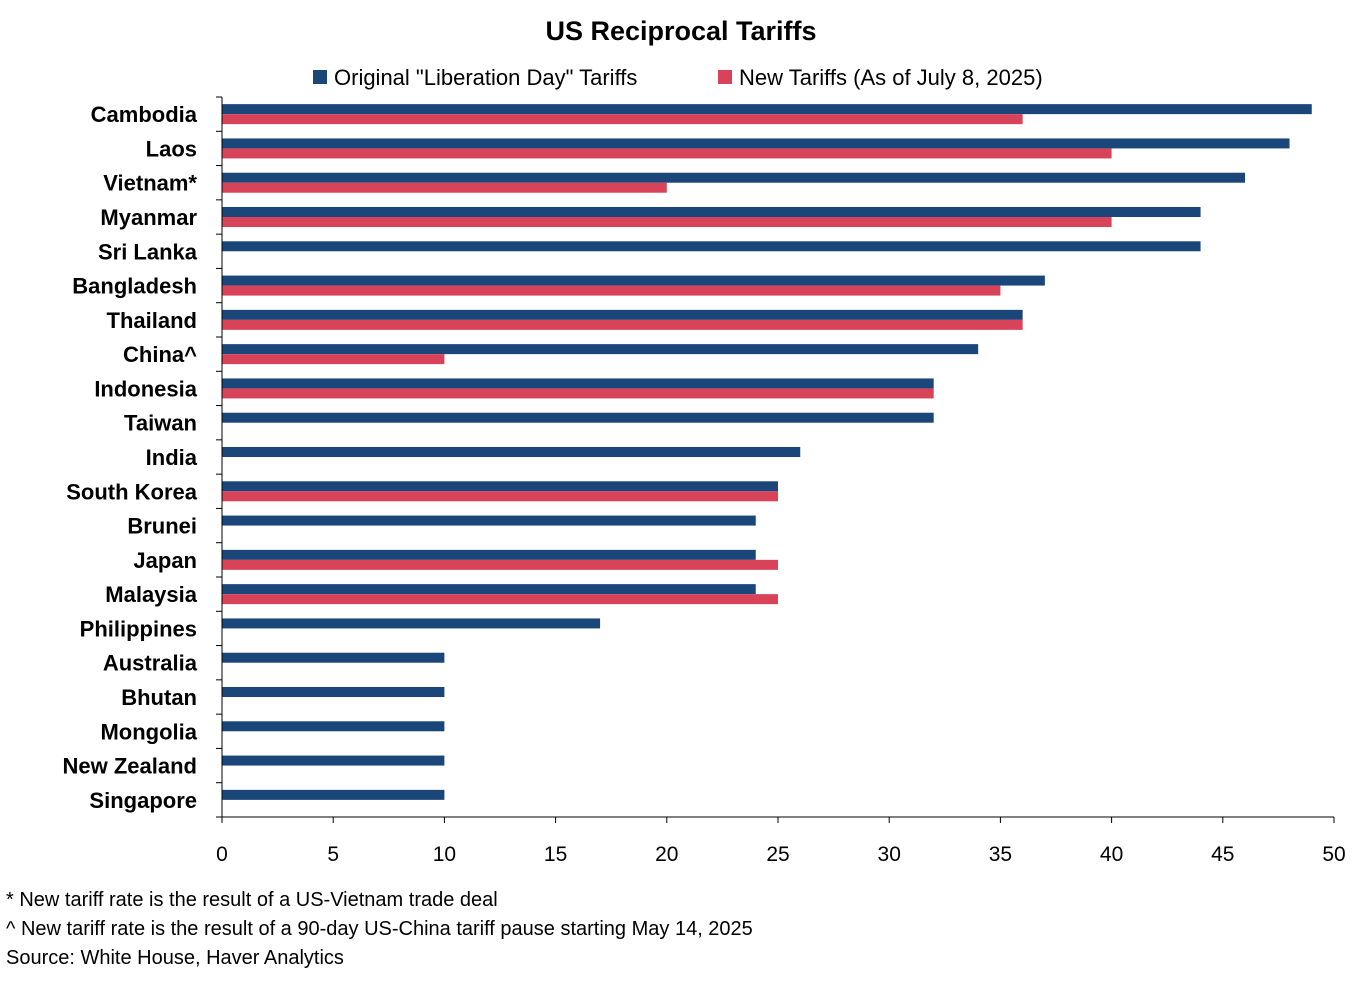  Describe the element at coordinates (485, 77) in the screenshot. I see `legend-label-original: Original "Liberation Day" Tariffs` at that location.